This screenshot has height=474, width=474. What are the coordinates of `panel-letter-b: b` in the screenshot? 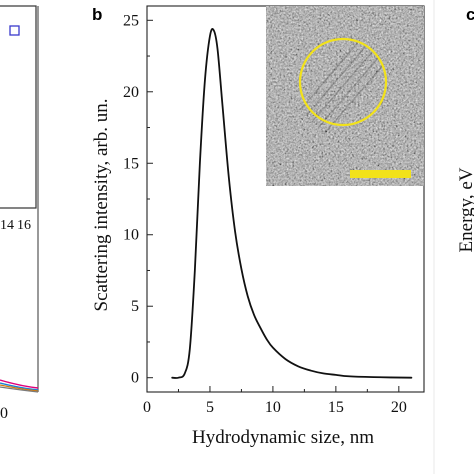 It's located at (97, 14).